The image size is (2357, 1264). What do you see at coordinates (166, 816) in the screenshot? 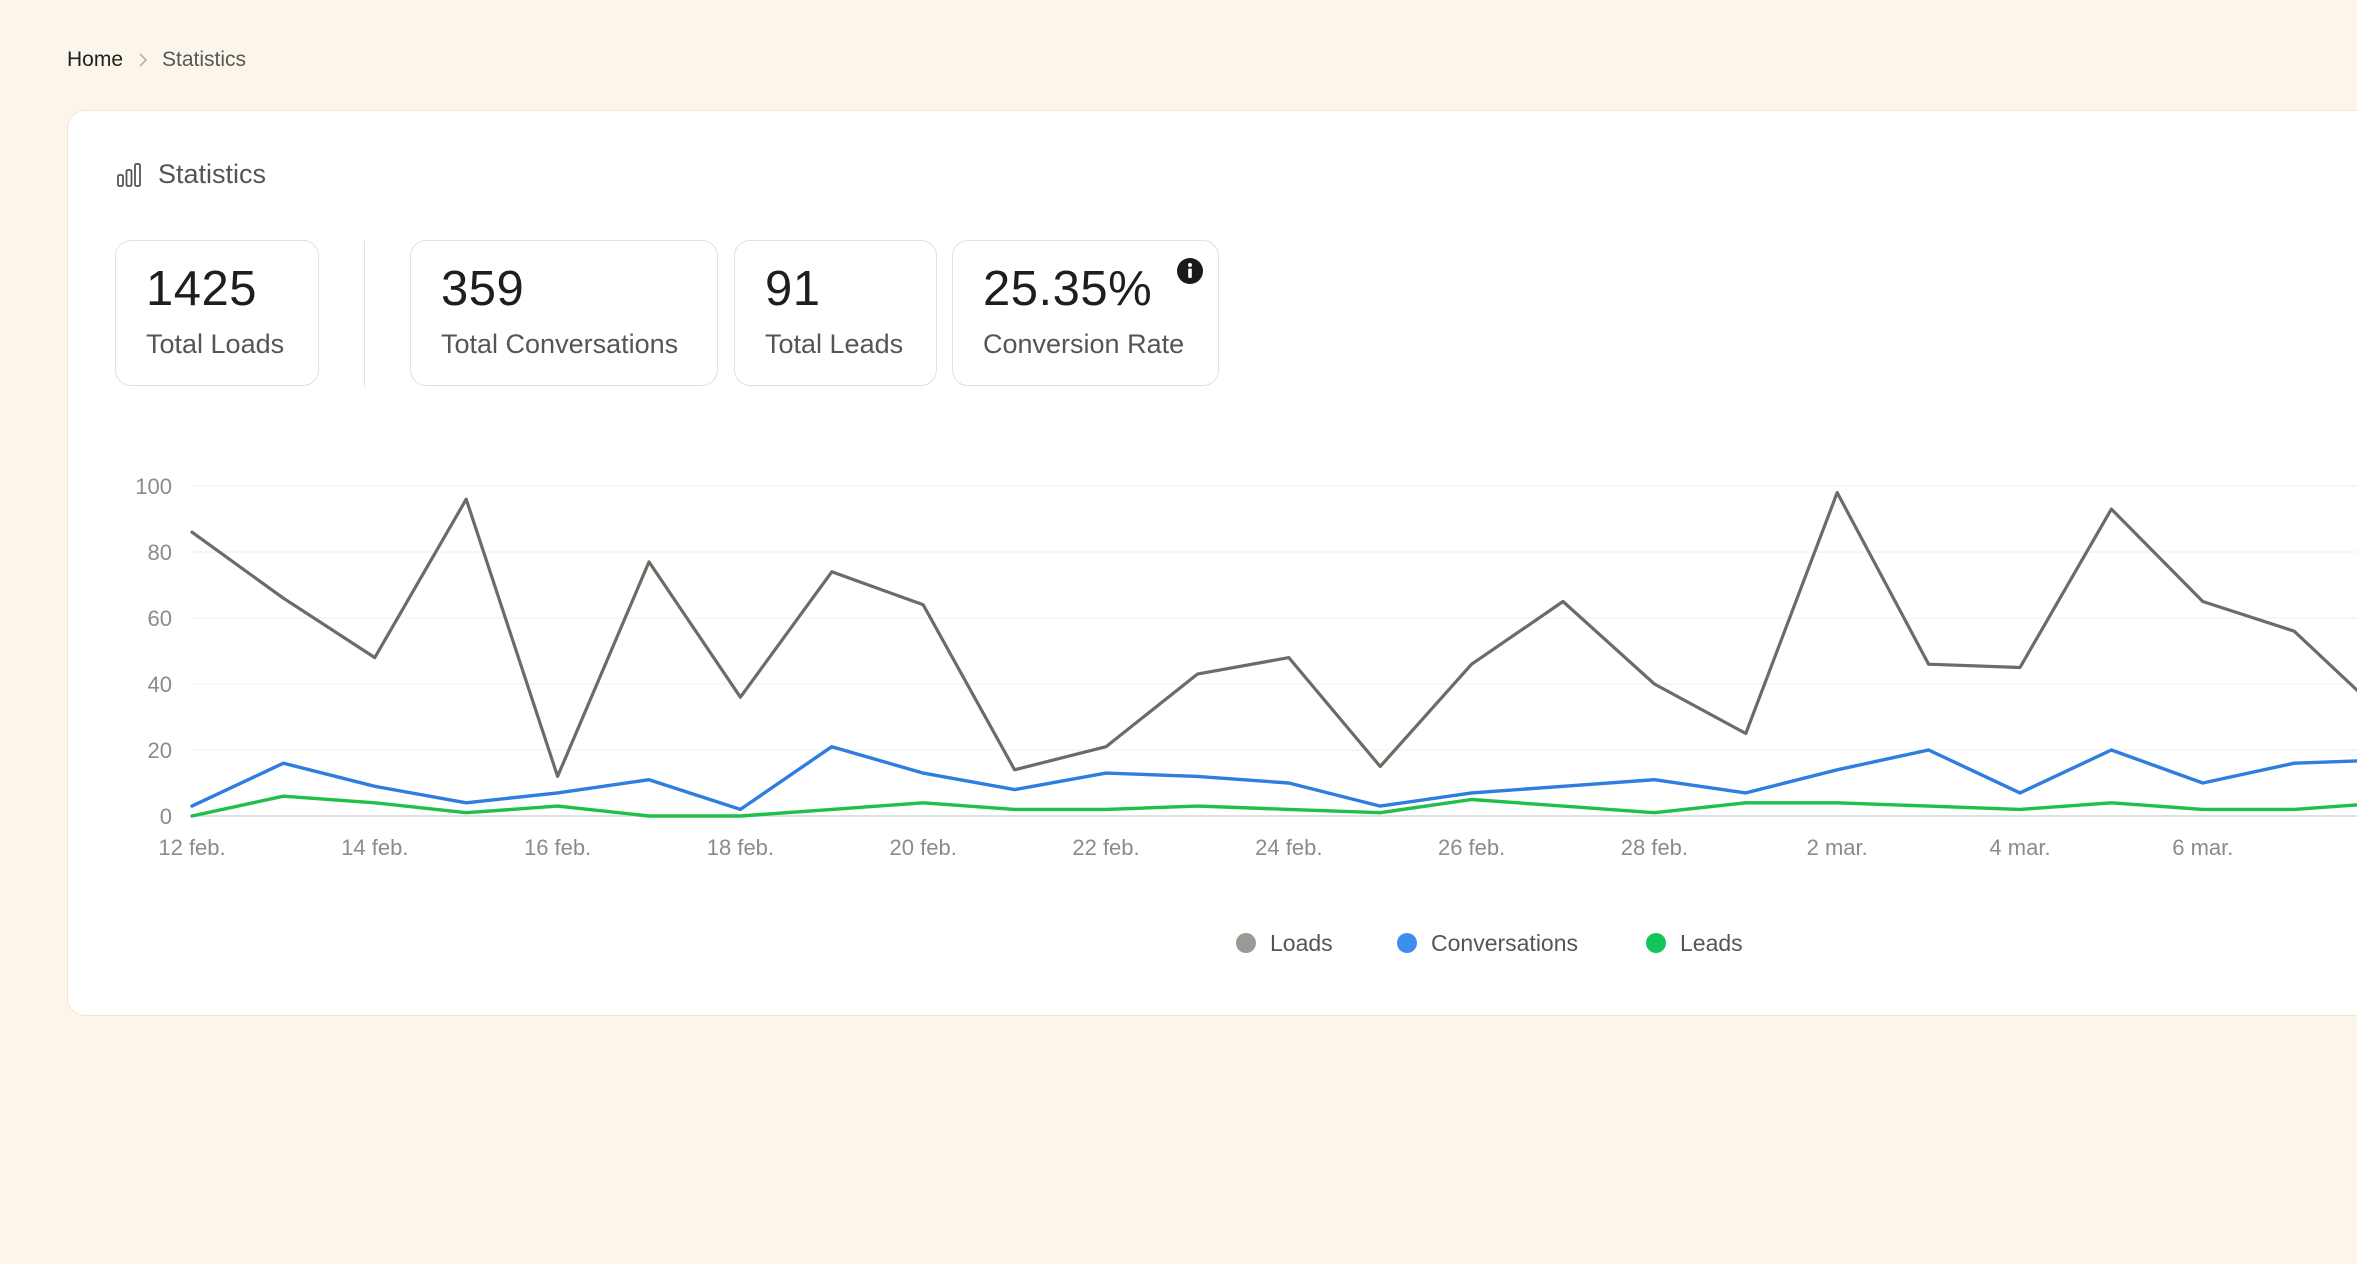
I see `y-tick-label: 0` at bounding box center [166, 816].